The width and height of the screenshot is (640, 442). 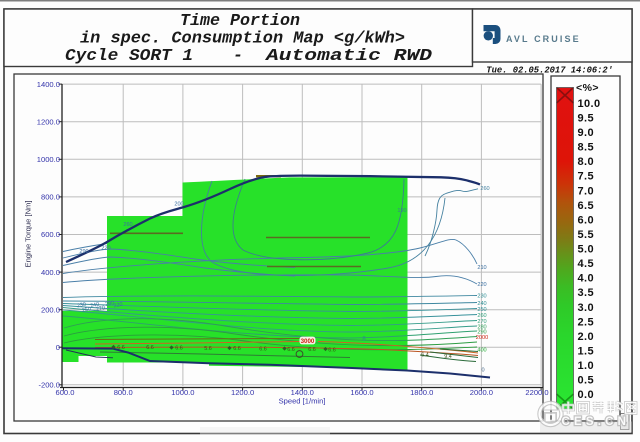 I want to click on svg-text: 6.5, so click(x=586, y=206).